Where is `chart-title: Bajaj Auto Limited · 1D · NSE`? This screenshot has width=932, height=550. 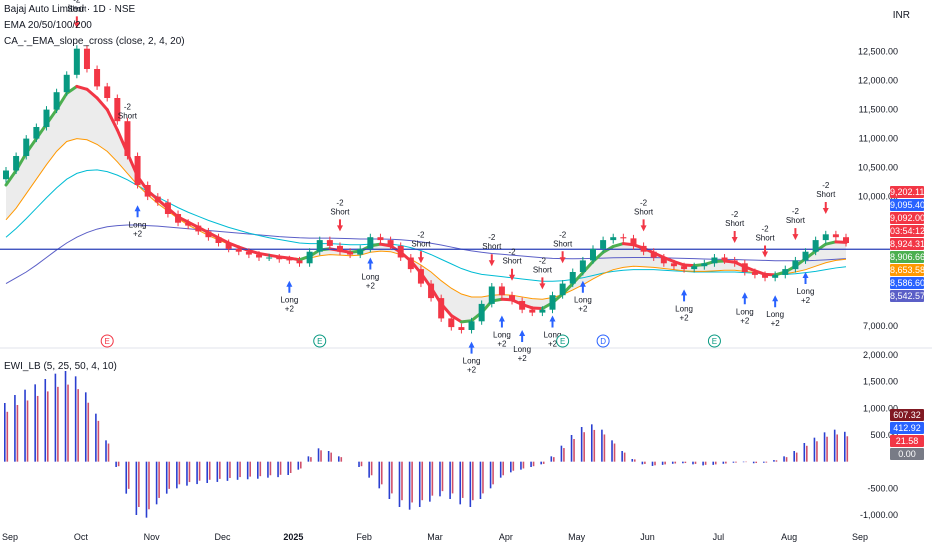
chart-title: Bajaj Auto Limited · 1D · NSE is located at coordinates (70, 9).